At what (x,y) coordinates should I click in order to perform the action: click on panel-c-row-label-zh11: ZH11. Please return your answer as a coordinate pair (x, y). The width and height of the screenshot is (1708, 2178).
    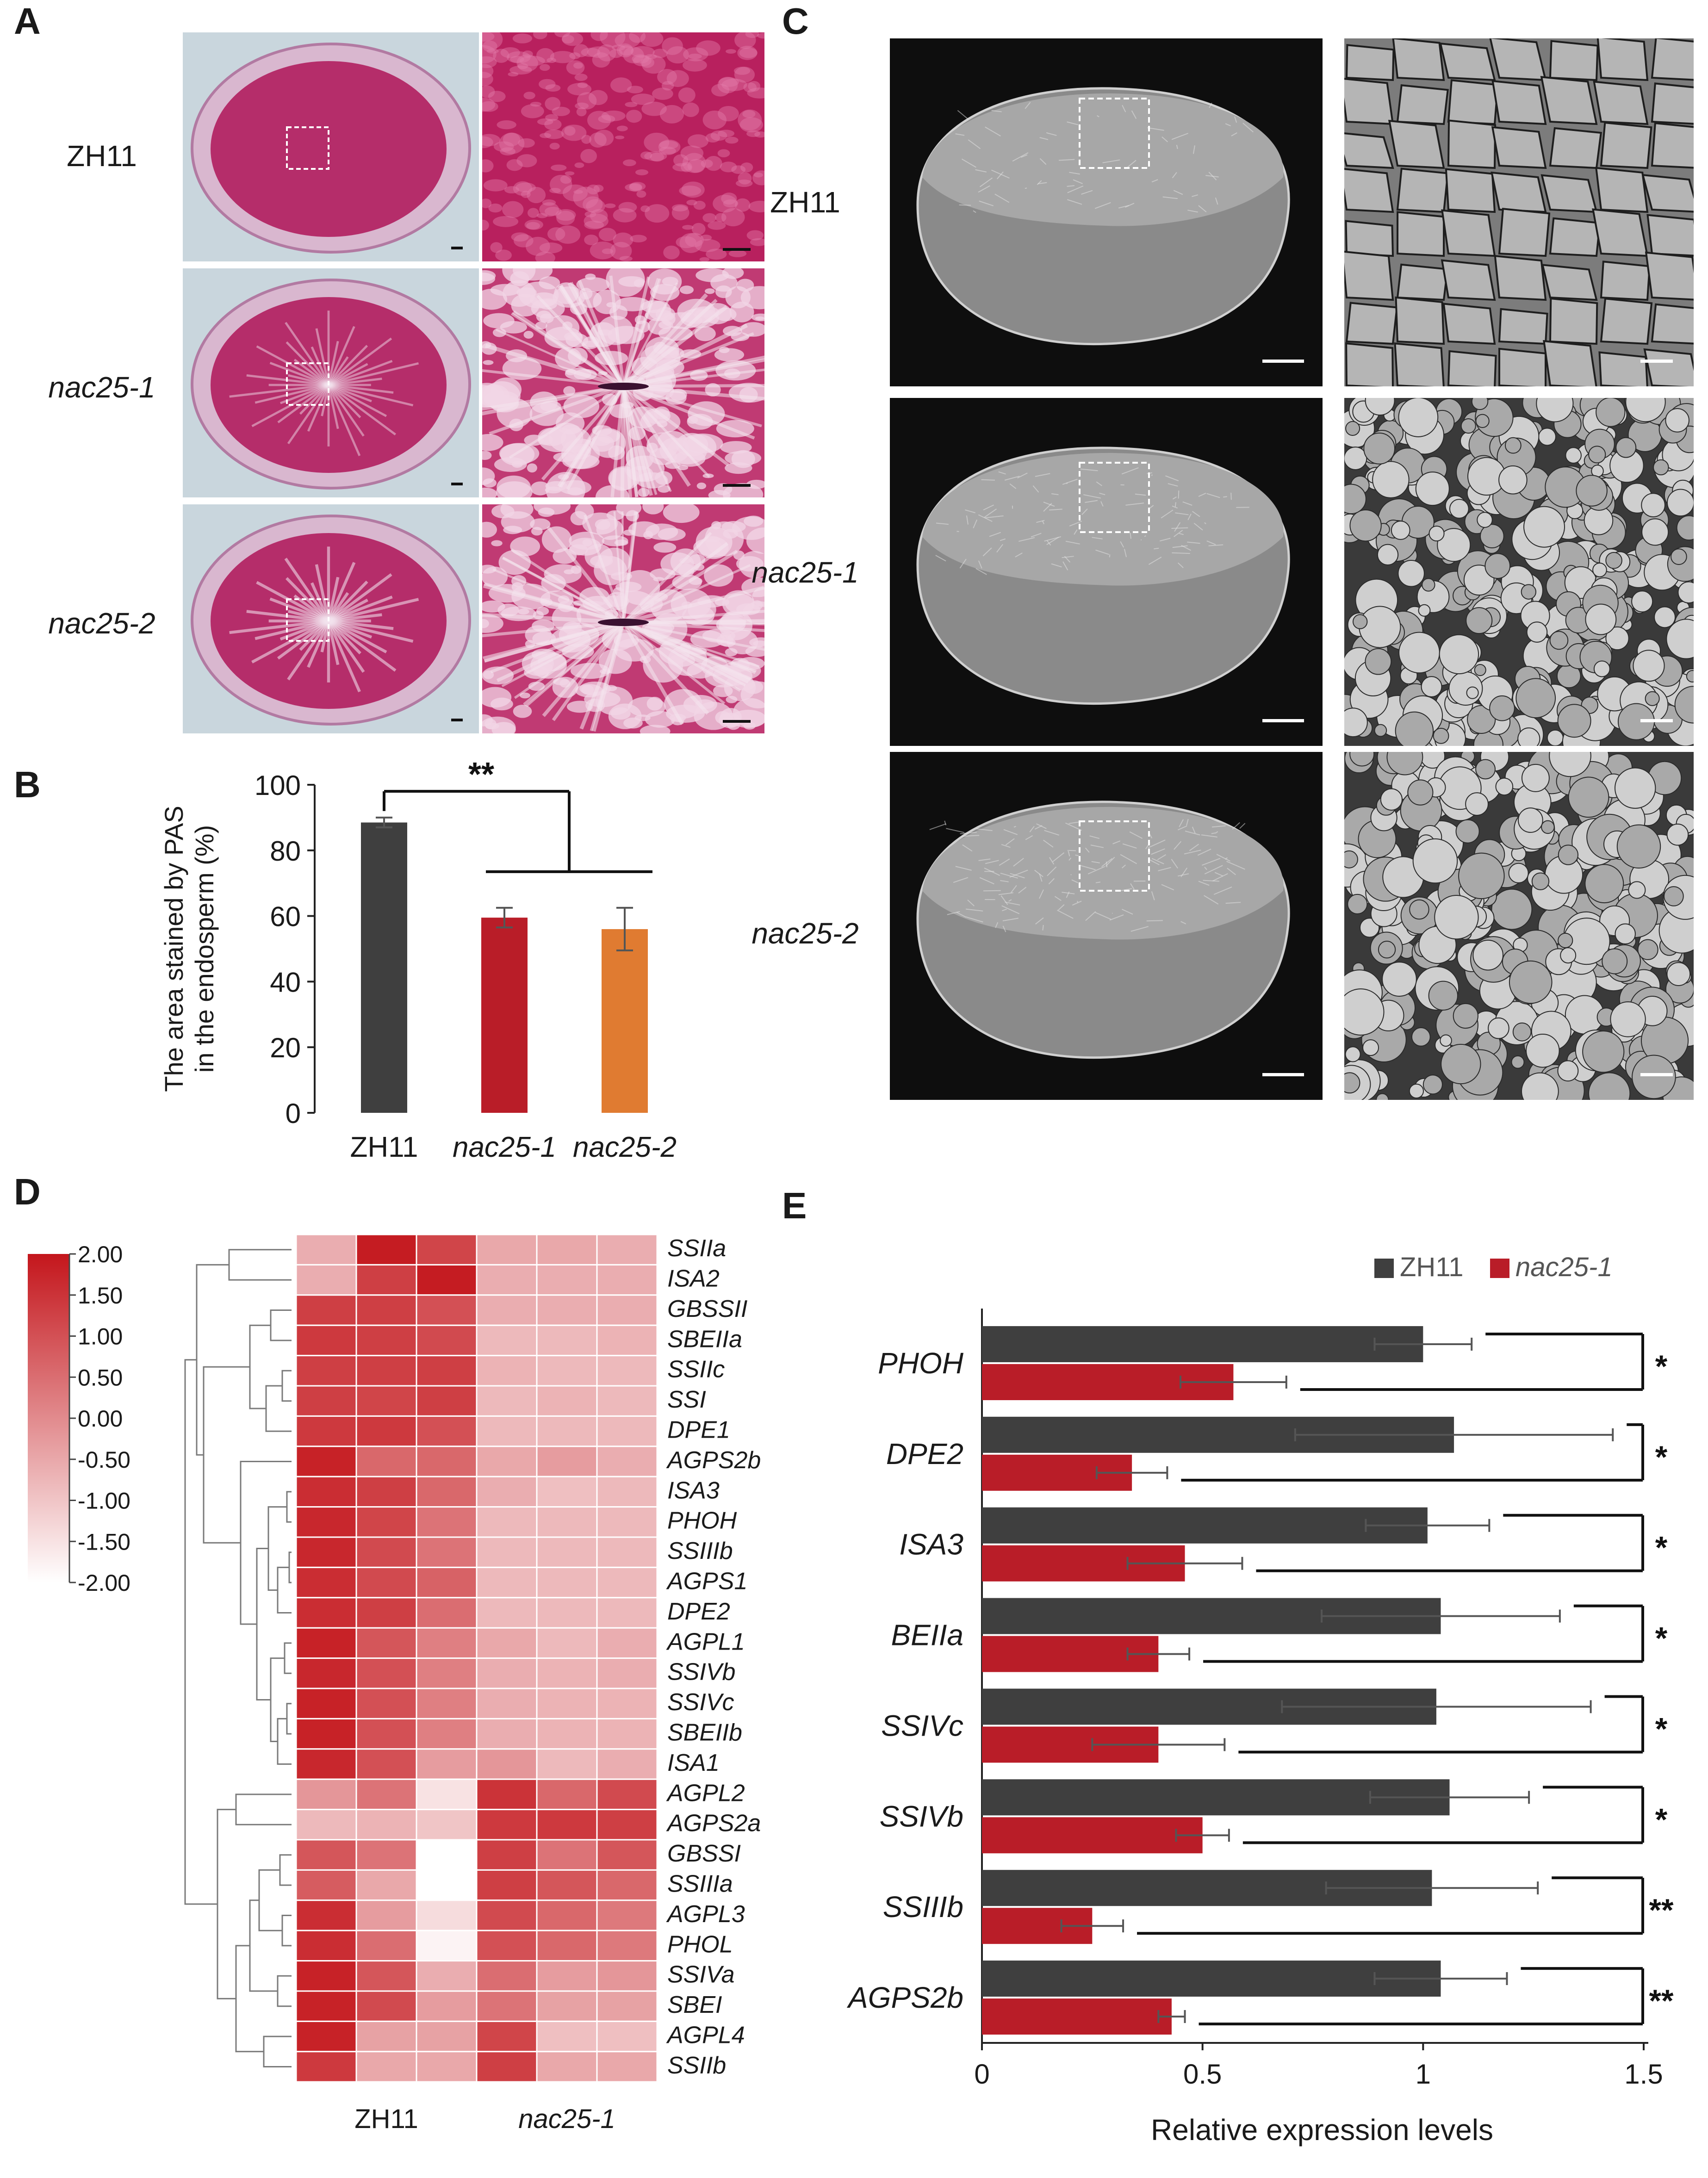
    Looking at the image, I should click on (805, 202).